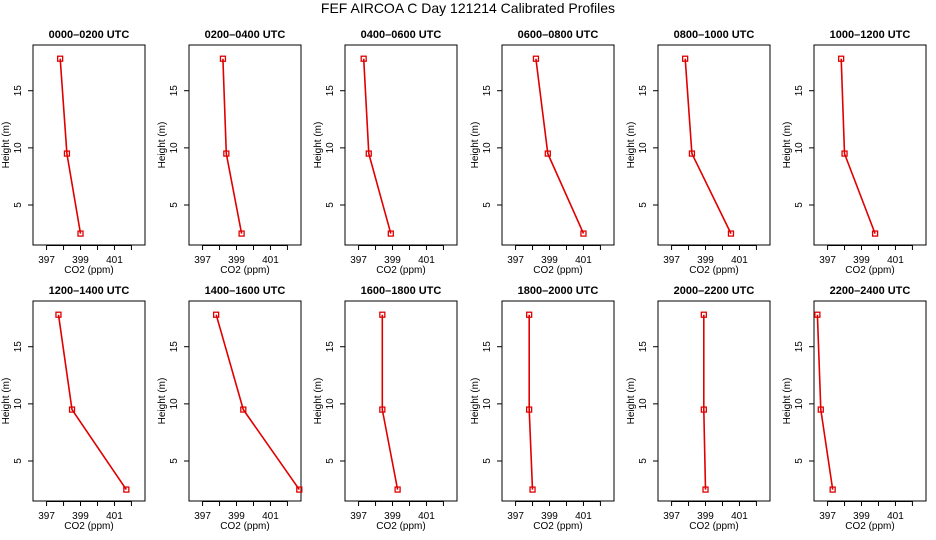  Describe the element at coordinates (89, 35) in the screenshot. I see `panel-title: 0000–0200 UTC` at that location.